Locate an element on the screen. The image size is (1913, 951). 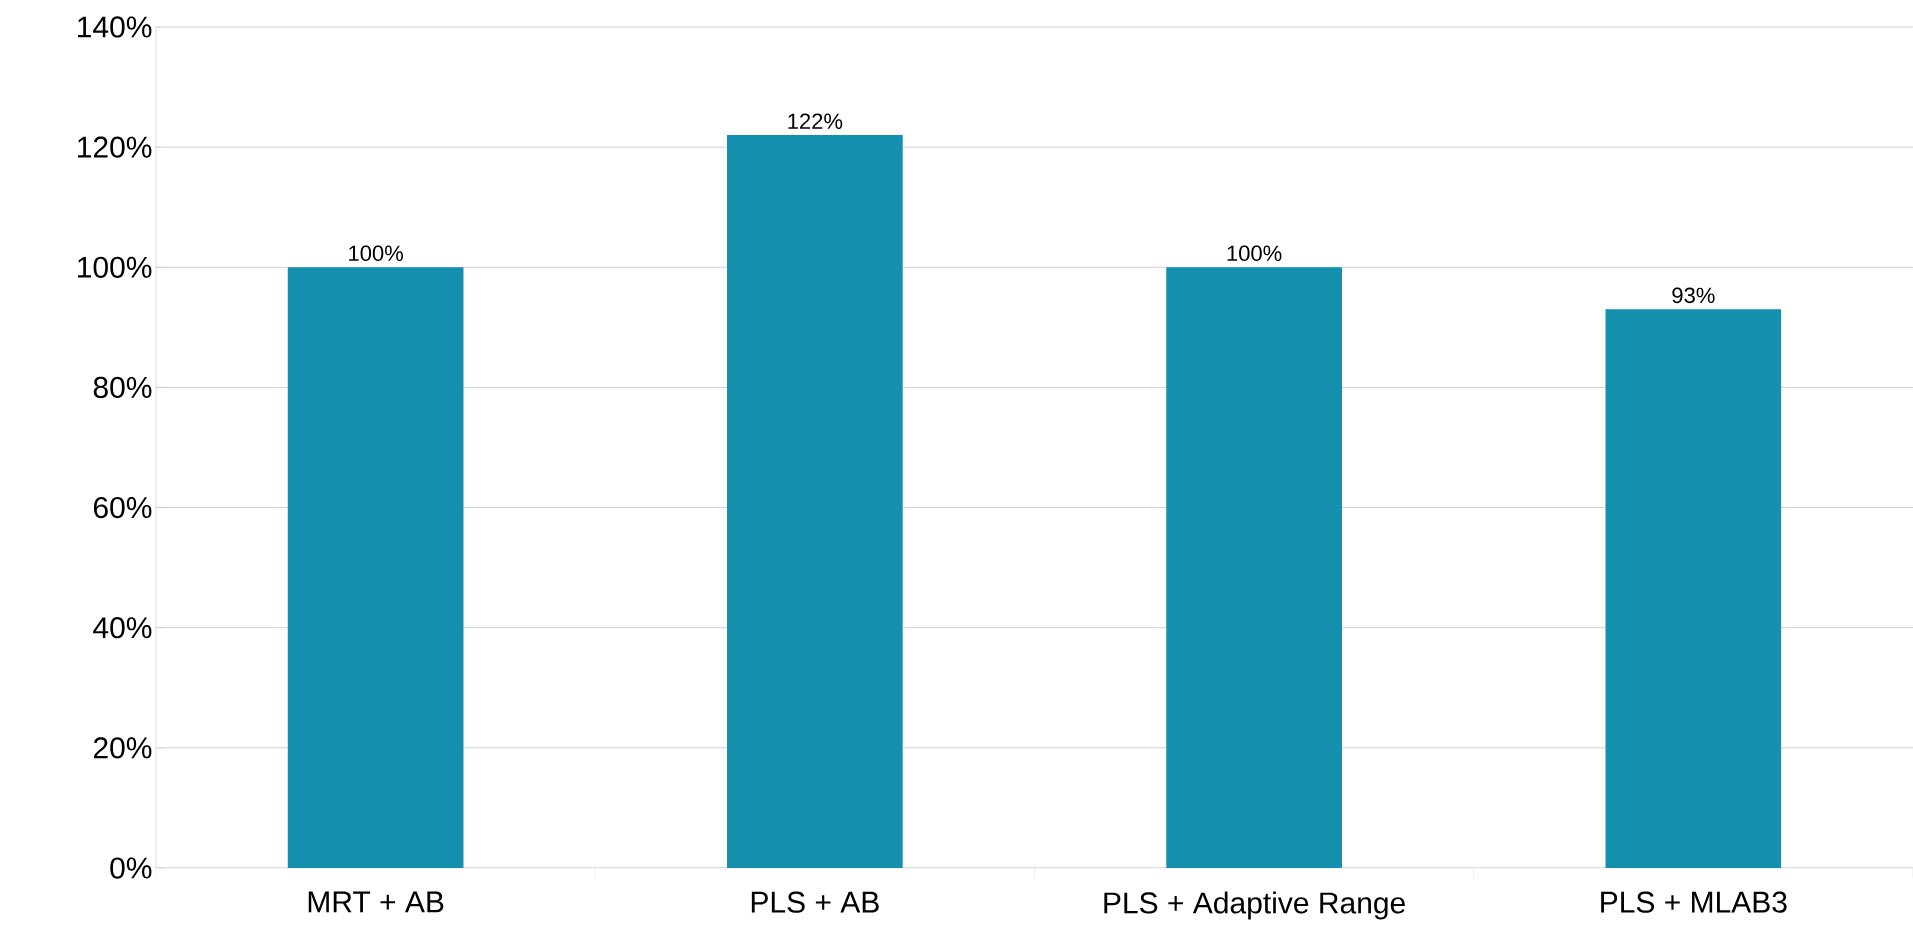
data-label: 93% is located at coordinates (1693, 295).